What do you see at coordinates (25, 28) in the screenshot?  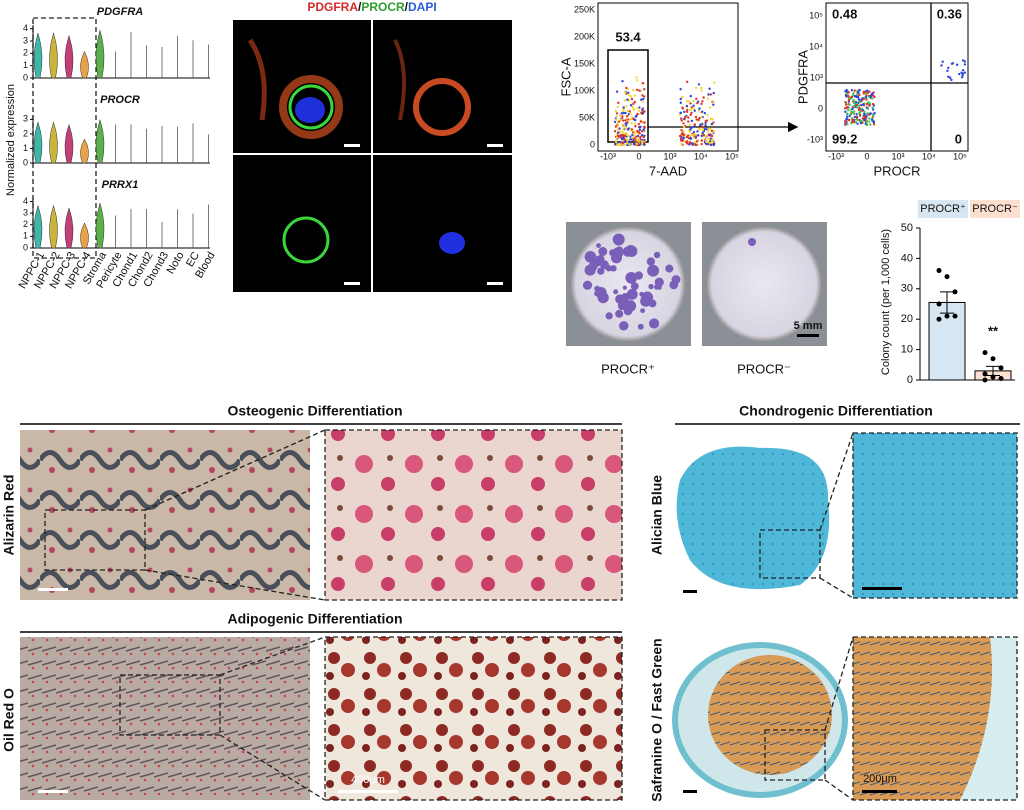 I see `y-tick-label: 4` at bounding box center [25, 28].